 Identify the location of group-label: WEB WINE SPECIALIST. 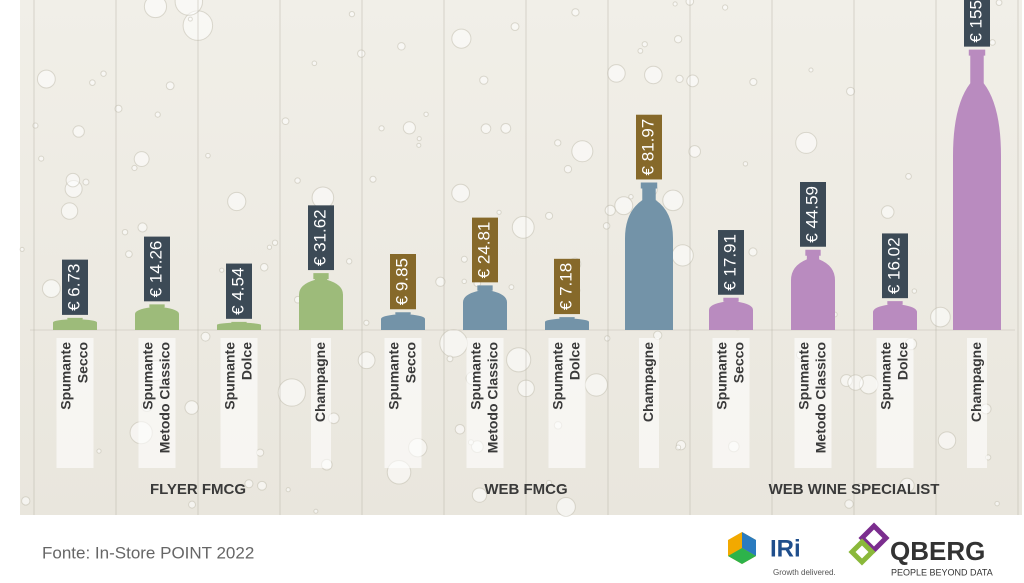
(854, 489).